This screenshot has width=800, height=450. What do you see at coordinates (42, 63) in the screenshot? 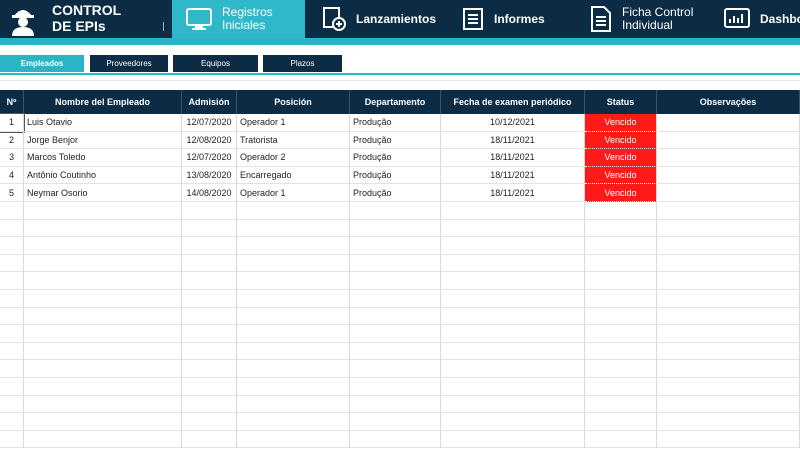
I see `tab: Empleados` at bounding box center [42, 63].